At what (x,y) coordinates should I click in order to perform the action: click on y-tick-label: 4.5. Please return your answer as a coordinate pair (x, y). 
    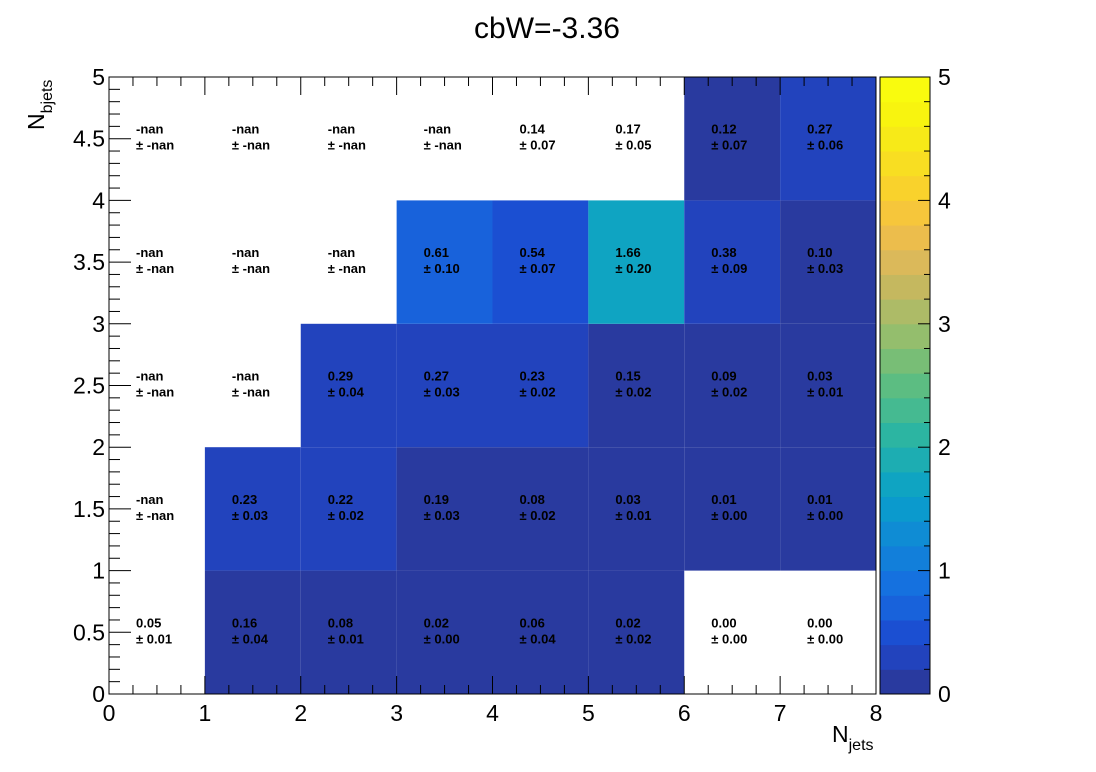
    Looking at the image, I should click on (89, 139).